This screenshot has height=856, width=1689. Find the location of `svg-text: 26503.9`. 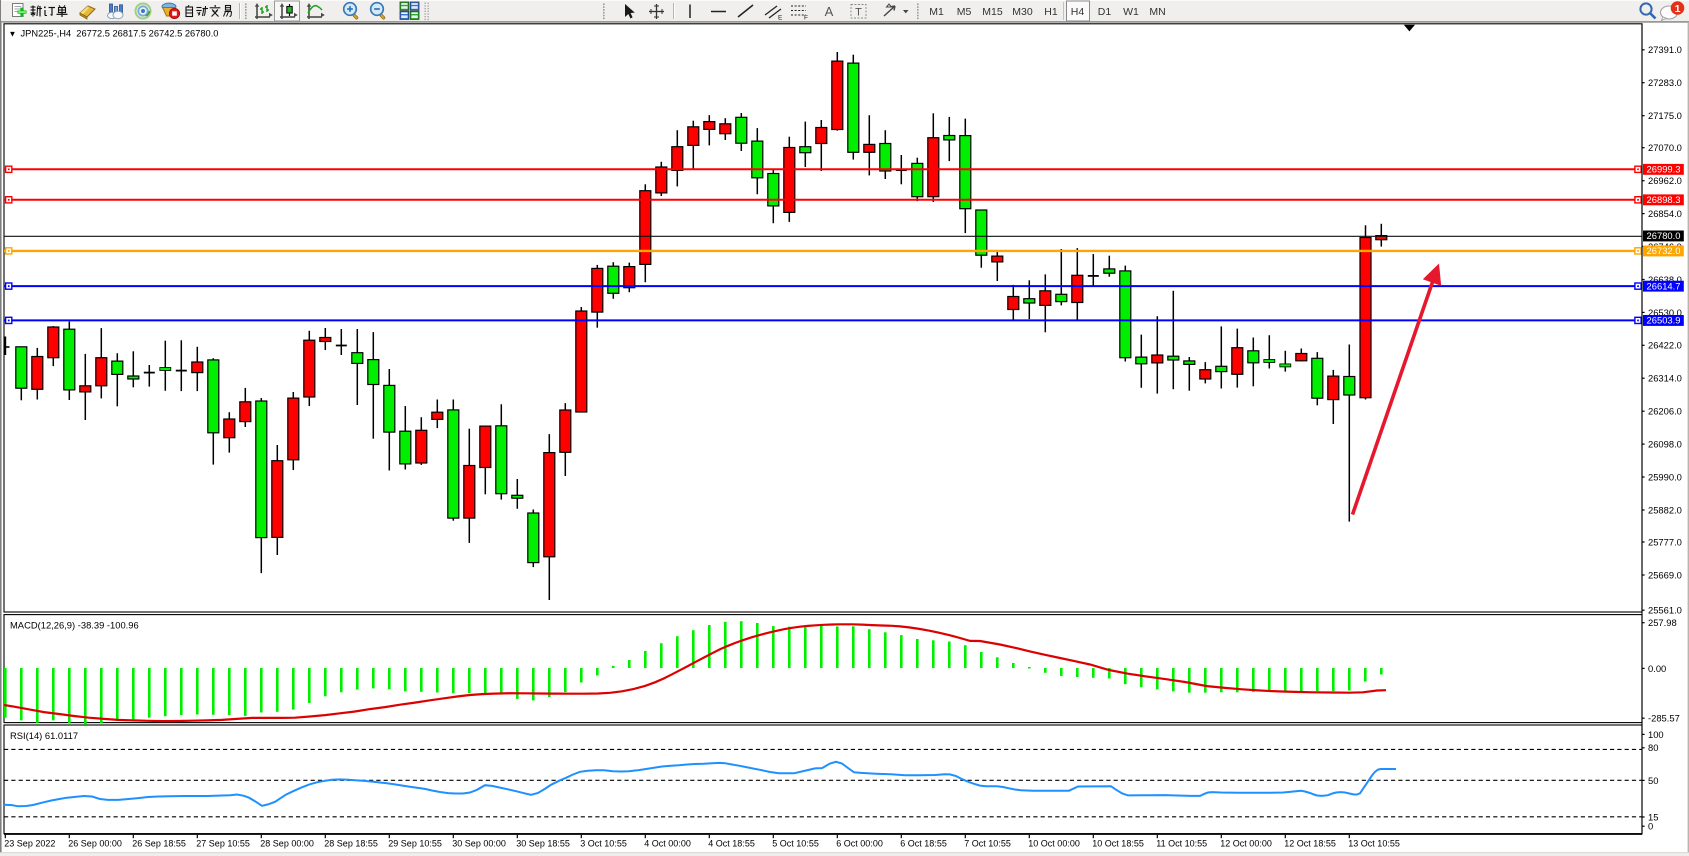

svg-text: 26503.9 is located at coordinates (1664, 320).